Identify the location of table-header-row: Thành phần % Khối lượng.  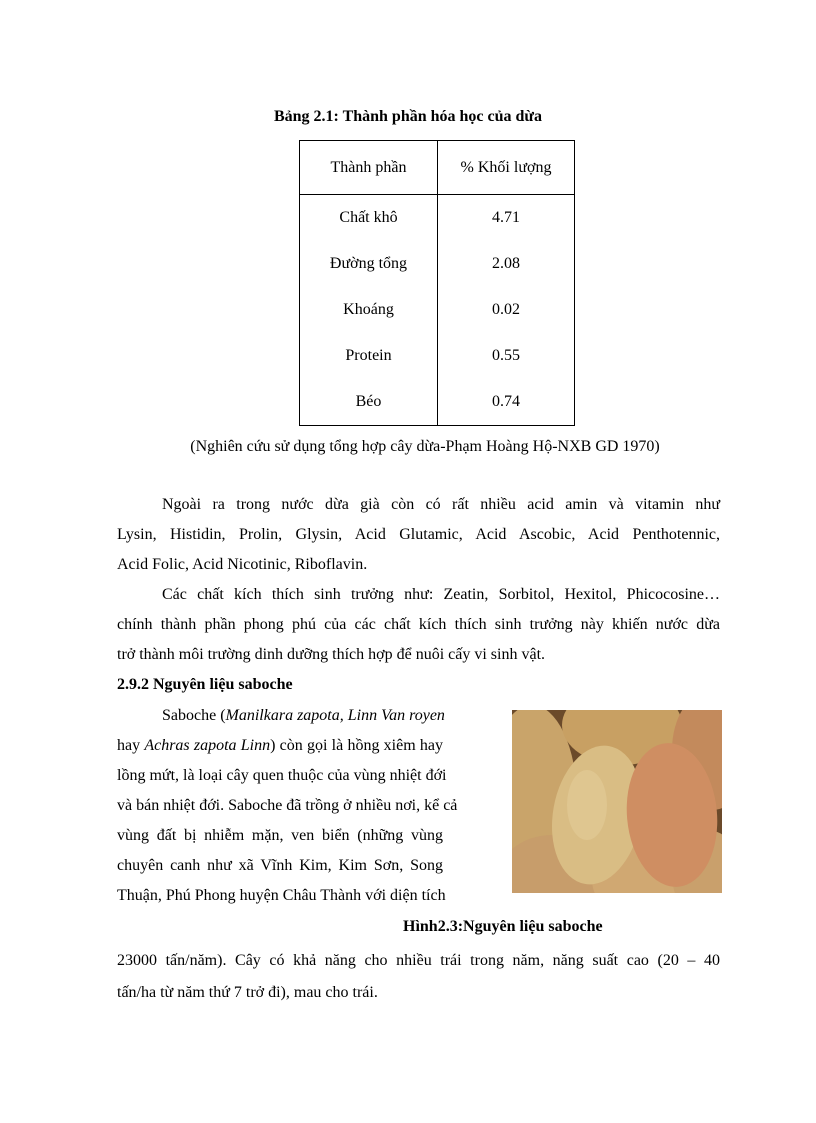
(437, 167).